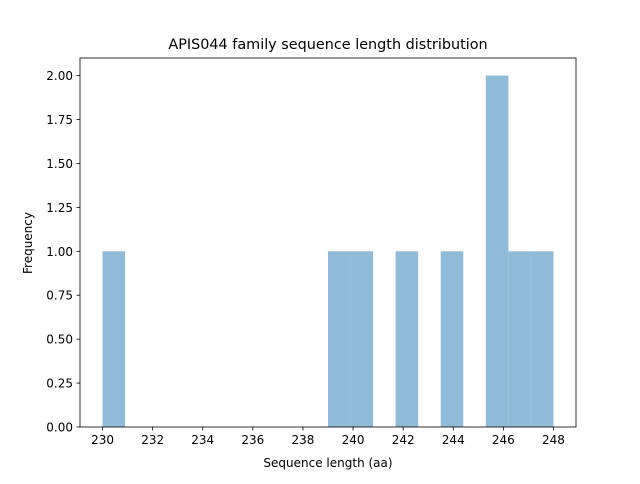 Image resolution: width=640 pixels, height=484 pixels. I want to click on x-tick-label: 242, so click(403, 440).